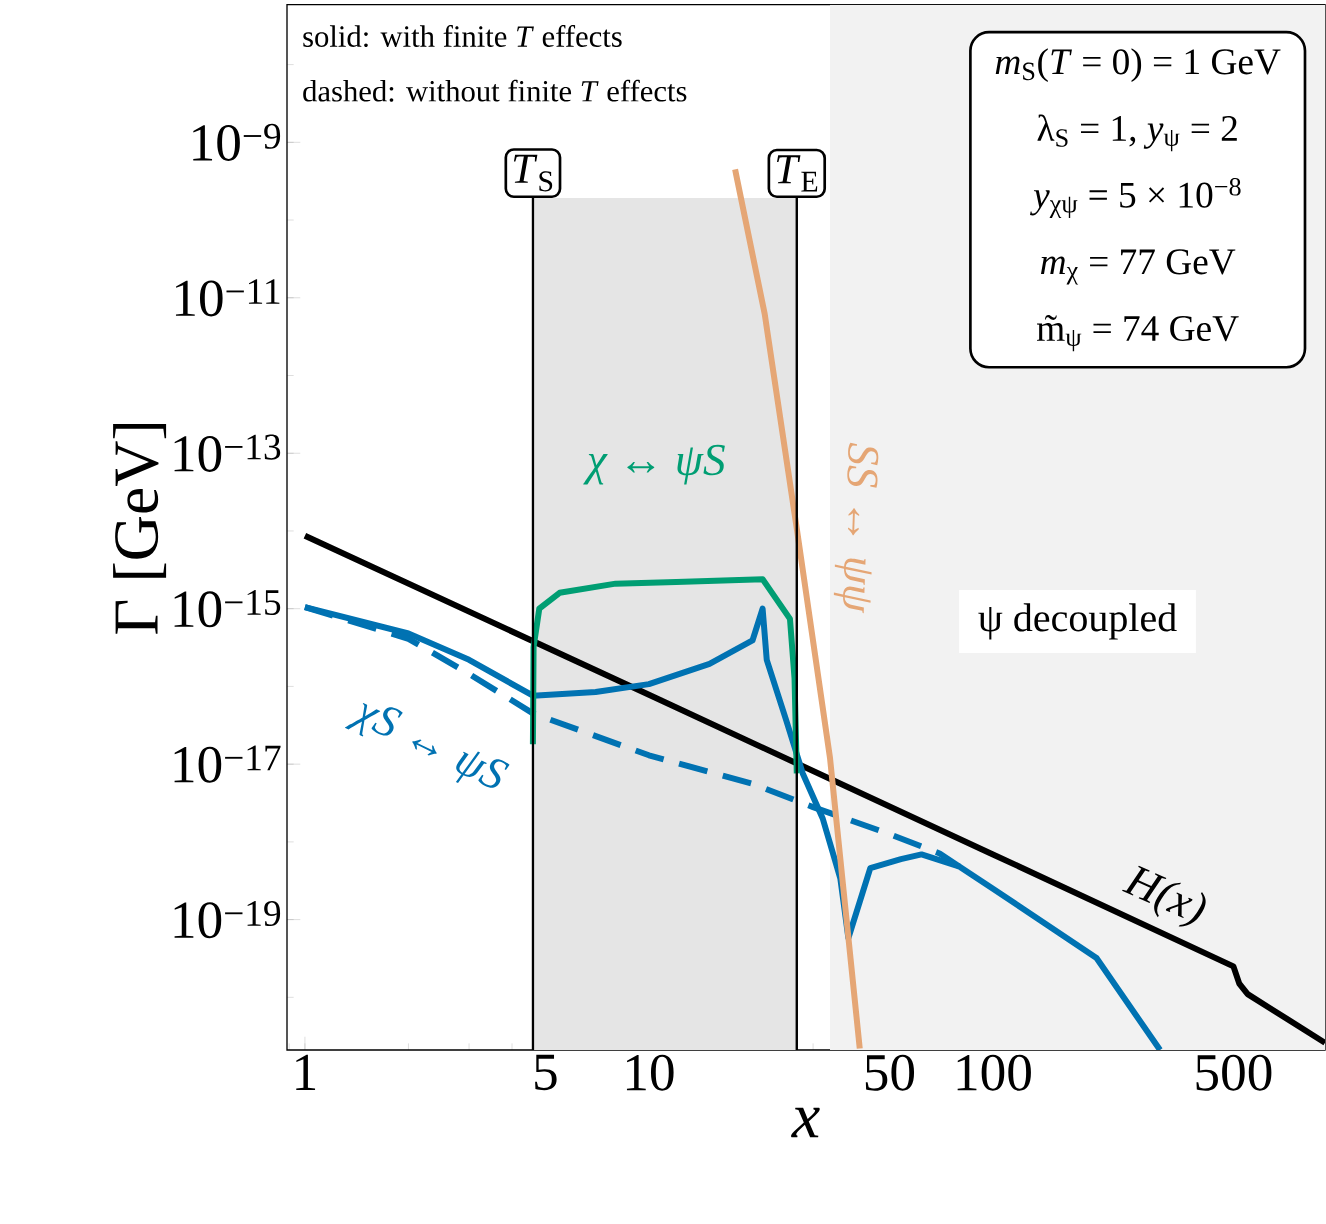  What do you see at coordinates (994, 1072) in the screenshot?
I see `x-tick-label: 100` at bounding box center [994, 1072].